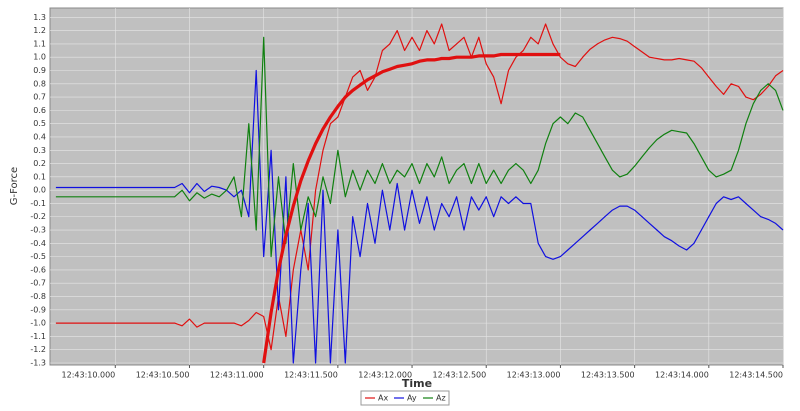 The image size is (800, 411). I want to click on y-tick-label: 0.6, so click(39, 110).